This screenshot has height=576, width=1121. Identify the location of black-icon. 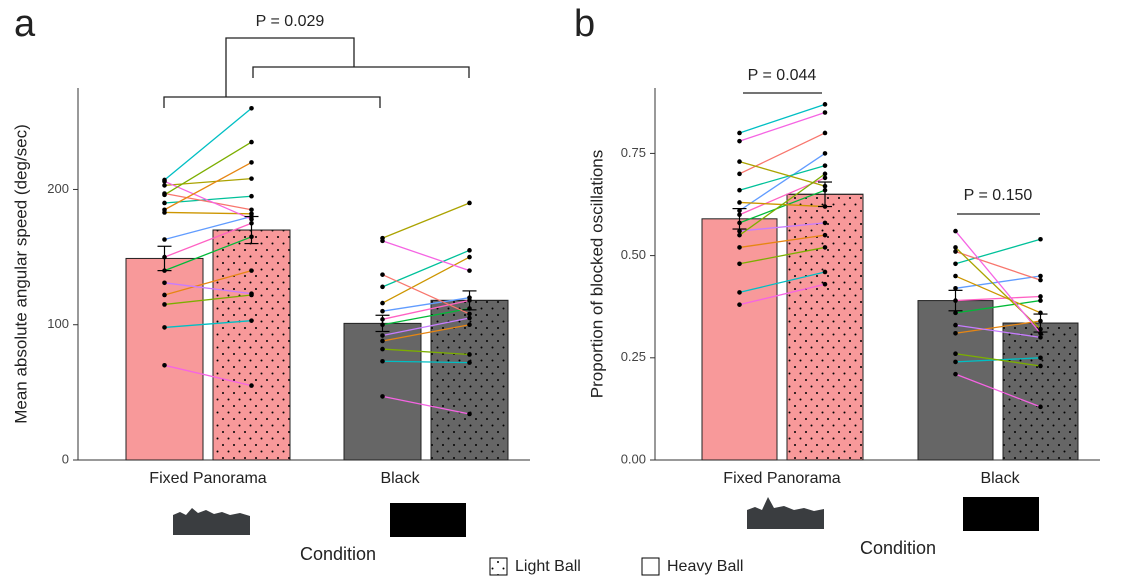
(428, 520).